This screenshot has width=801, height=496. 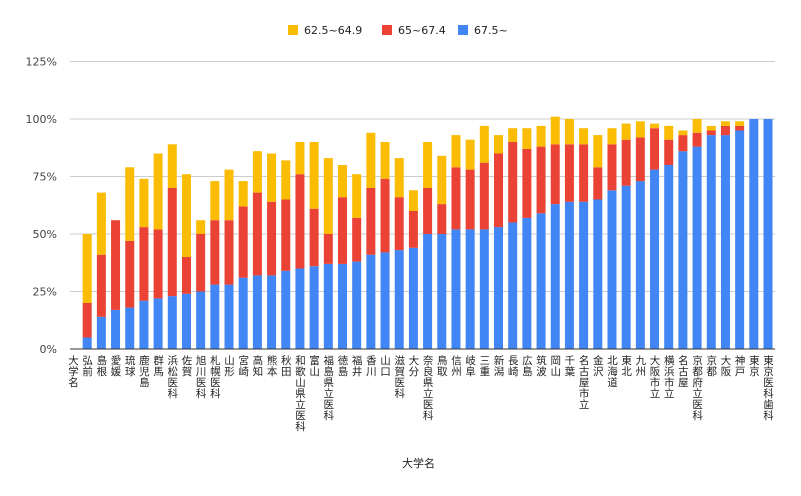 What do you see at coordinates (257, 366) in the screenshot?
I see `x-tick-label: 高知` at bounding box center [257, 366].